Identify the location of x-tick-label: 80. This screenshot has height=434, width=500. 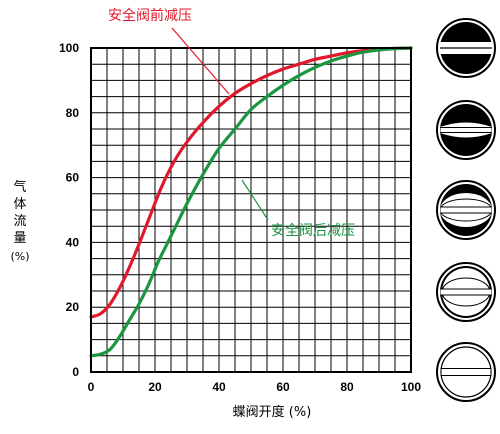
(347, 387).